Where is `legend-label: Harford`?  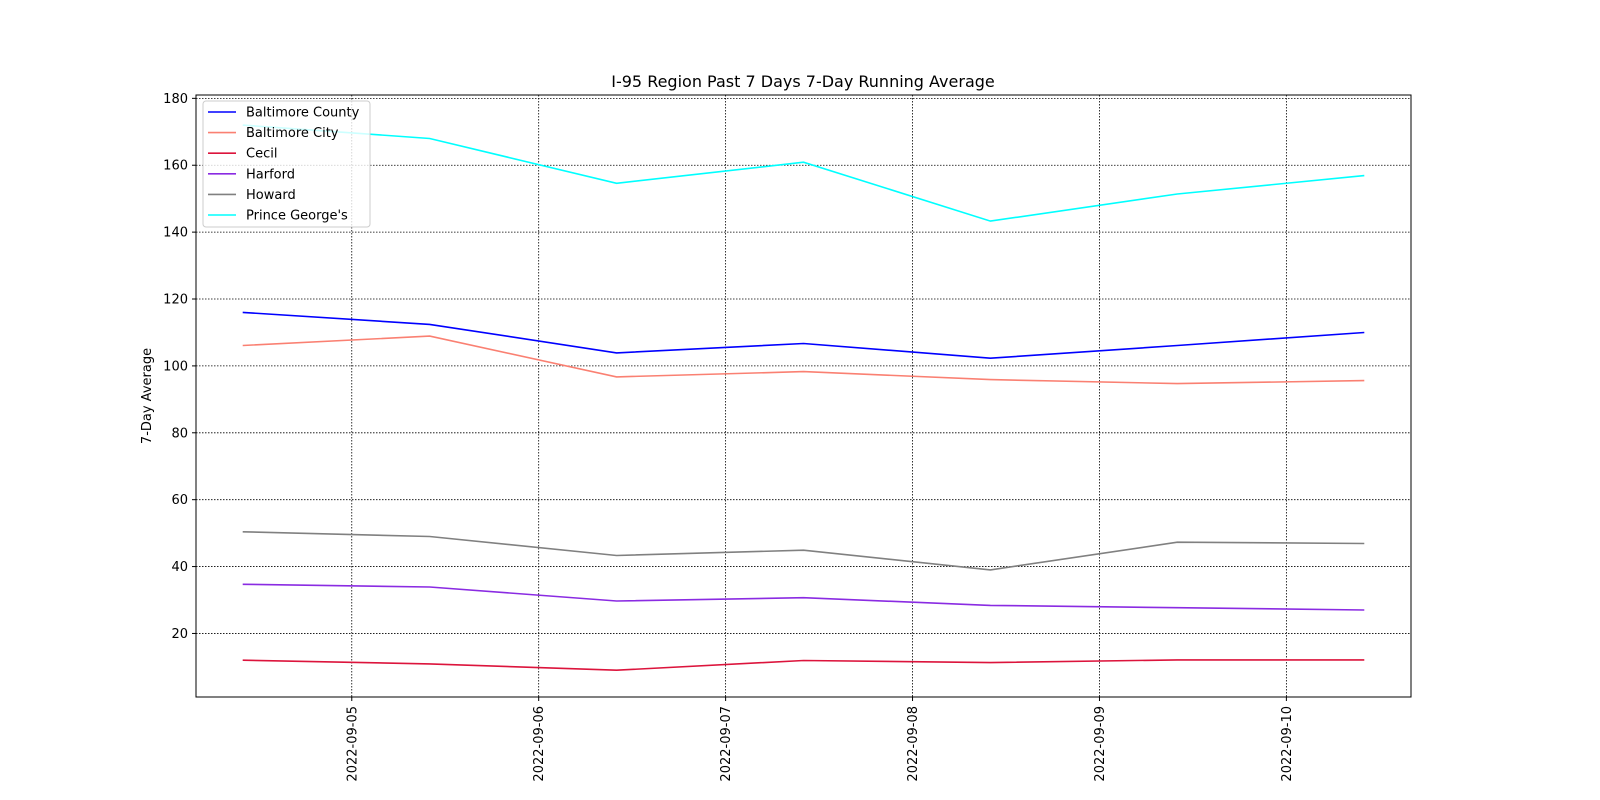 legend-label: Harford is located at coordinates (270, 174).